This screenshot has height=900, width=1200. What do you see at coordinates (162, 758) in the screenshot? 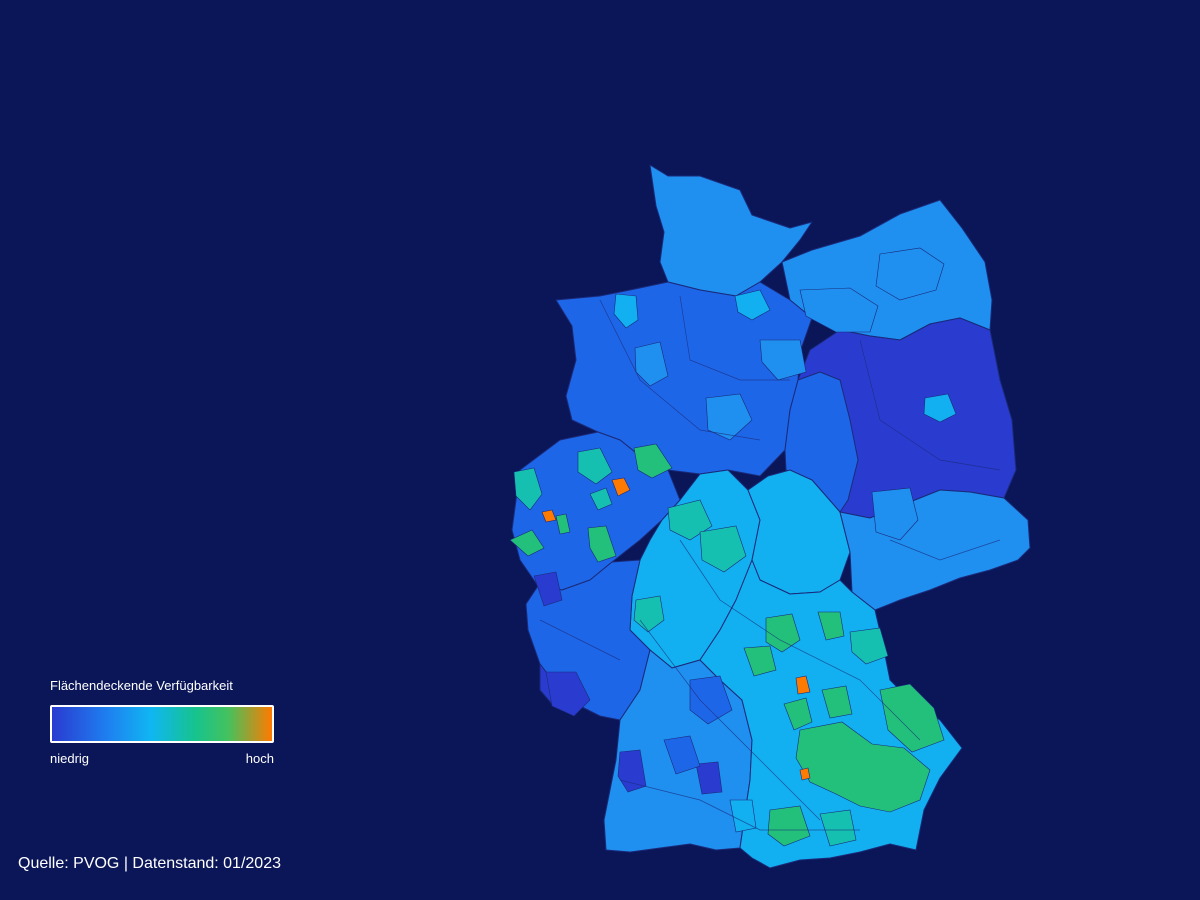
I see `legend-labels: niedrig hoch` at bounding box center [162, 758].